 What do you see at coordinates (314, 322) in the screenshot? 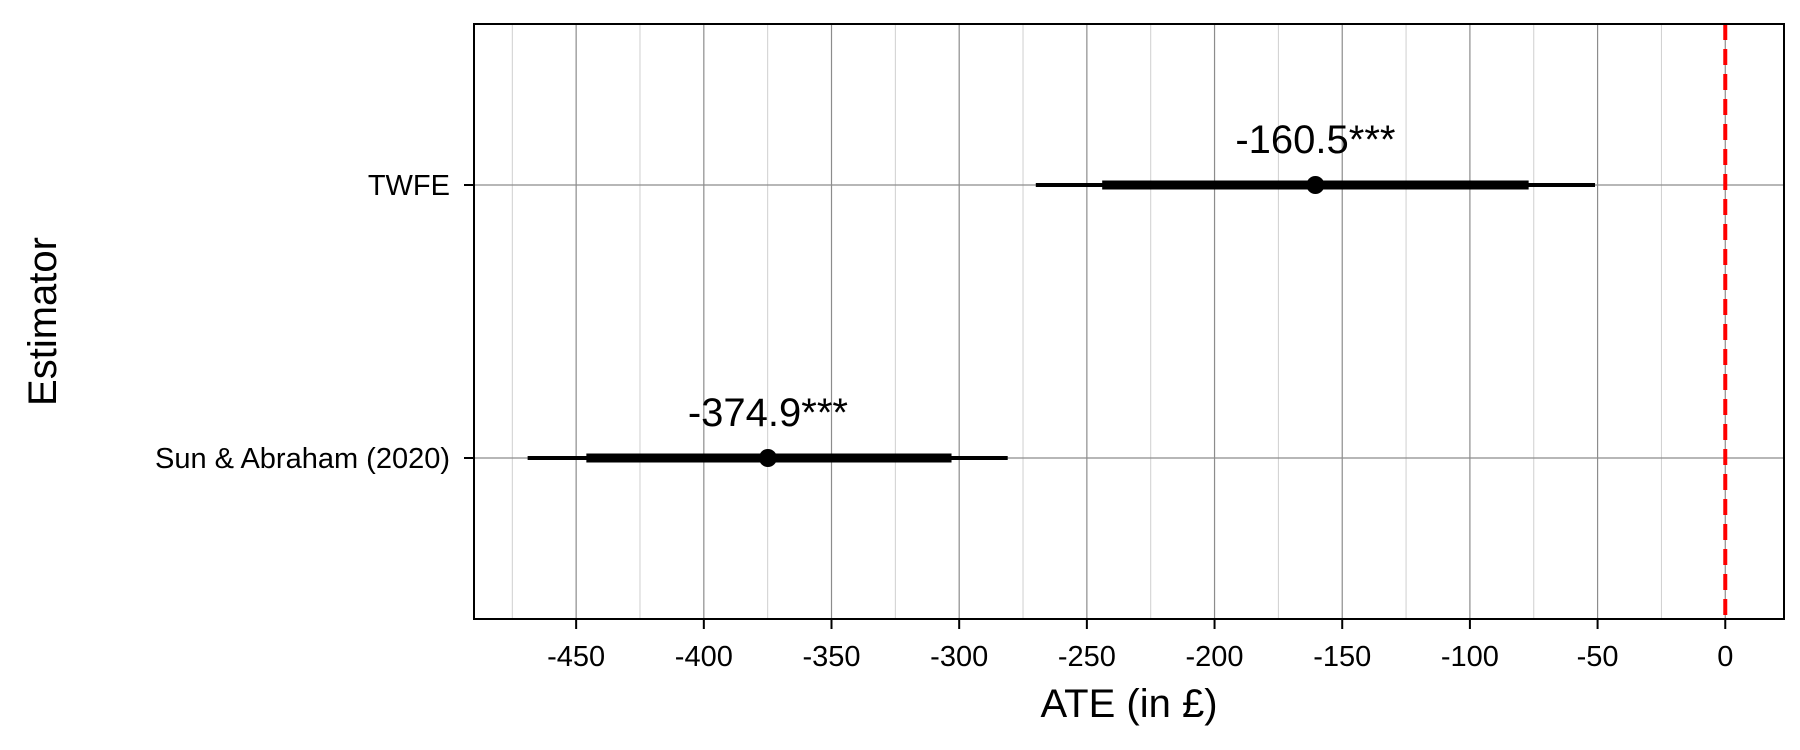
I see `y-axis-ticks: TWFE Sun & Abraham (2020)` at bounding box center [314, 322].